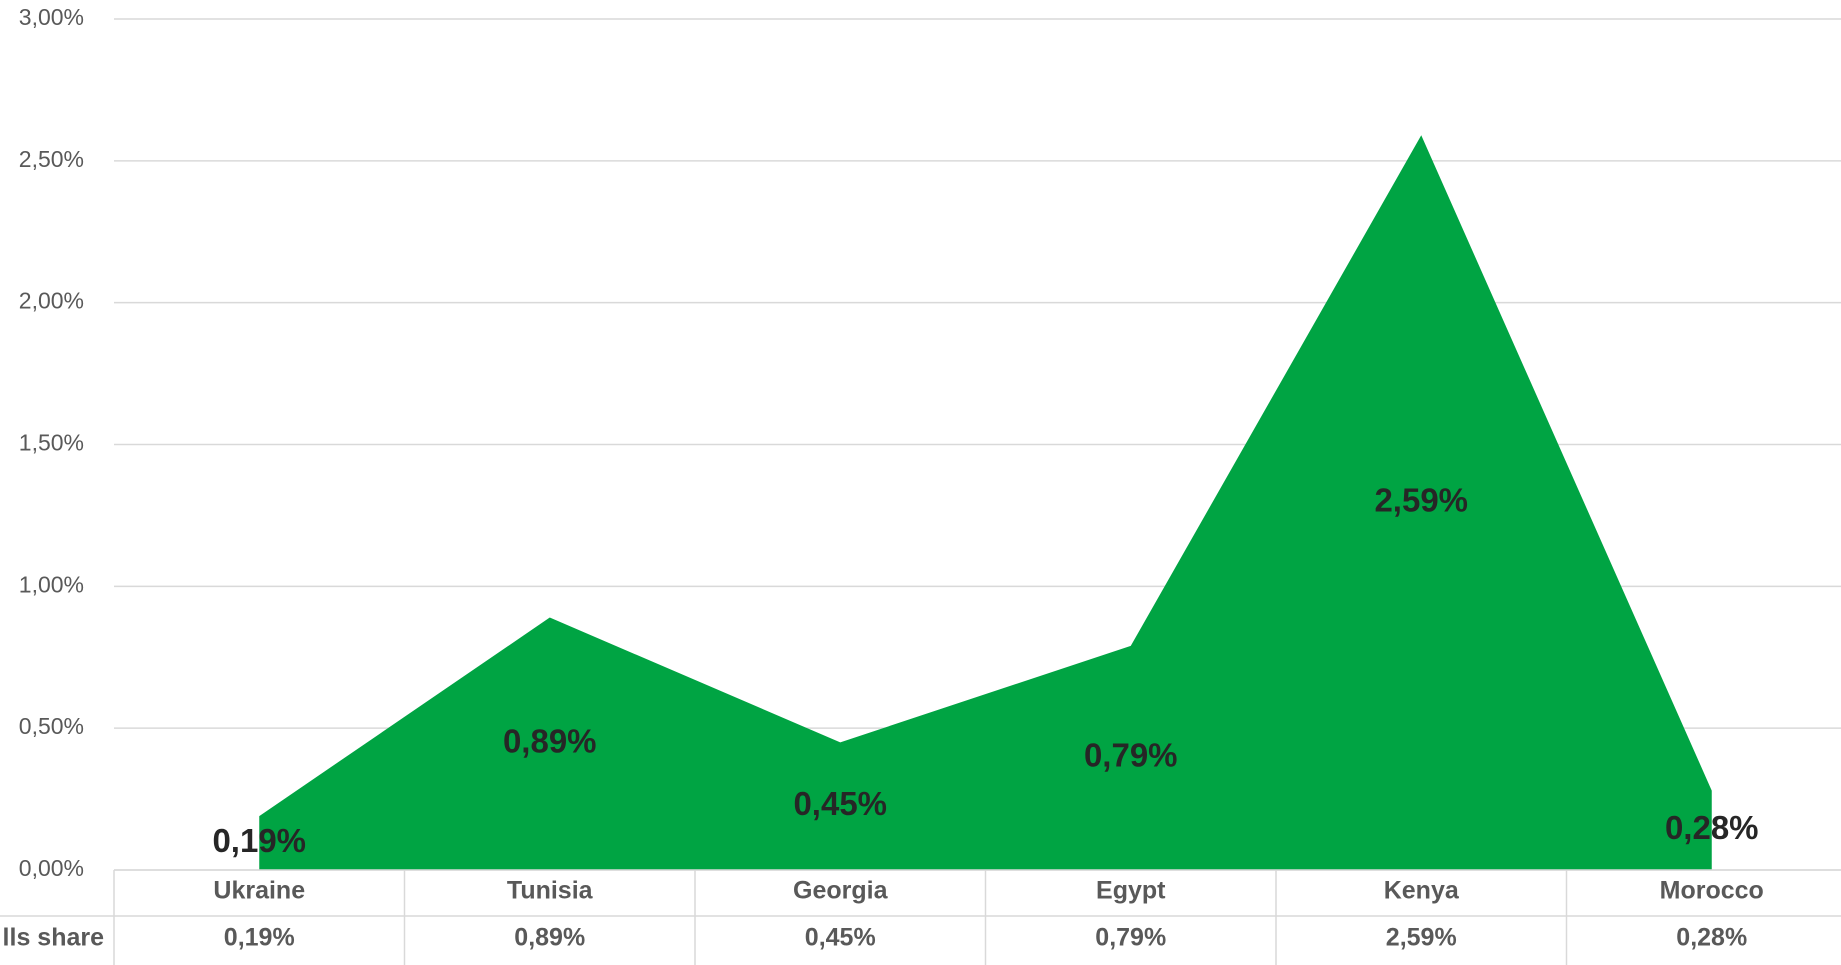  Describe the element at coordinates (51, 868) in the screenshot. I see `y-tick-label: 0,00%` at that location.